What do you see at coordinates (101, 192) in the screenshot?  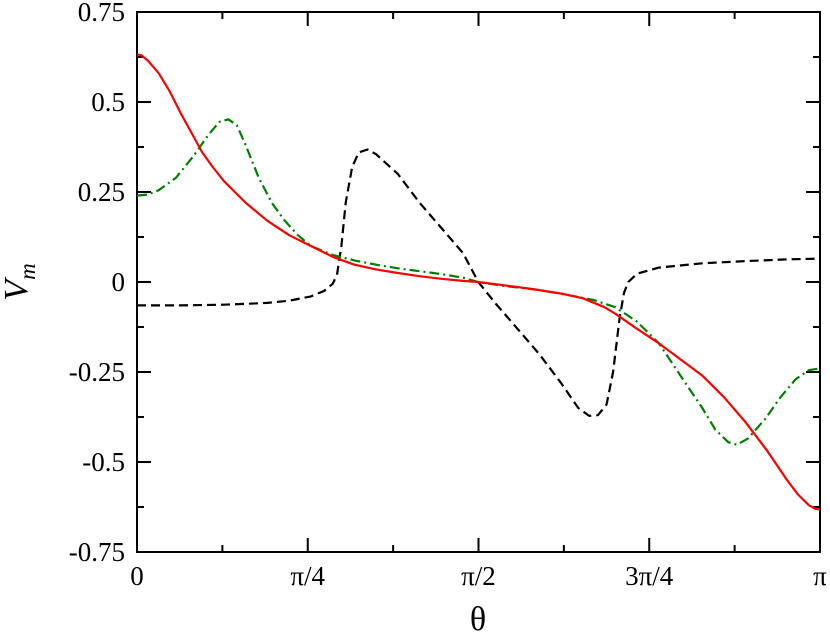 I see `y-tick-label: 0.25` at bounding box center [101, 192].